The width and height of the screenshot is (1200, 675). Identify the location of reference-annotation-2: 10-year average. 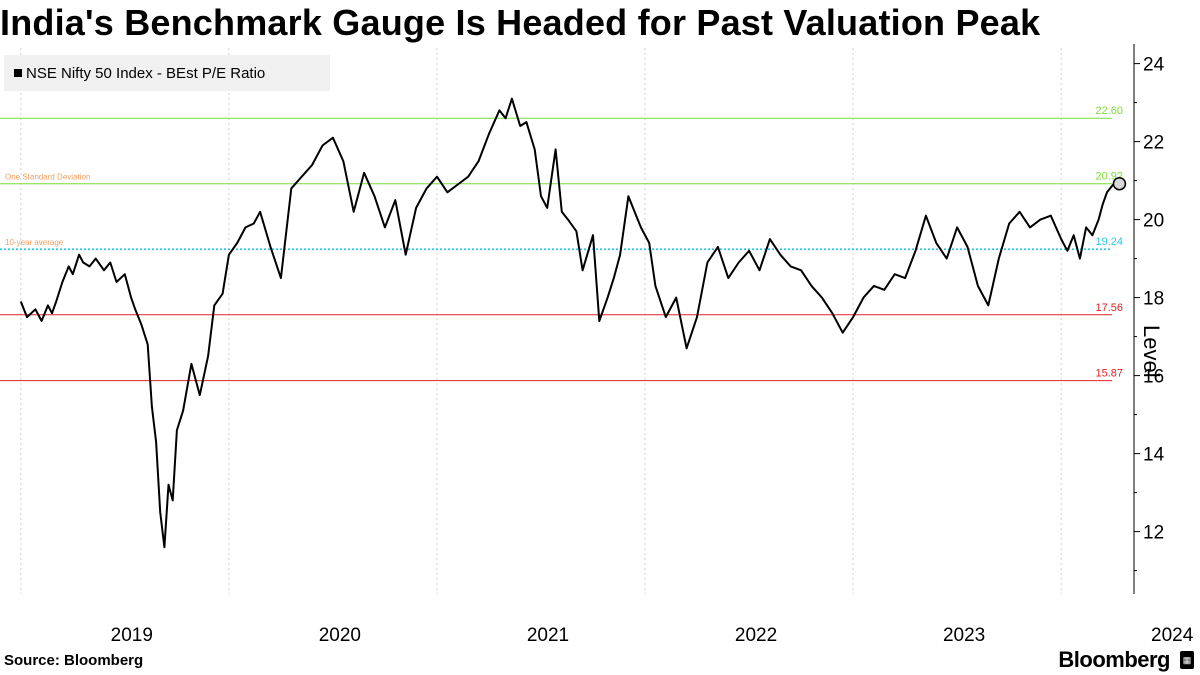
(34, 242).